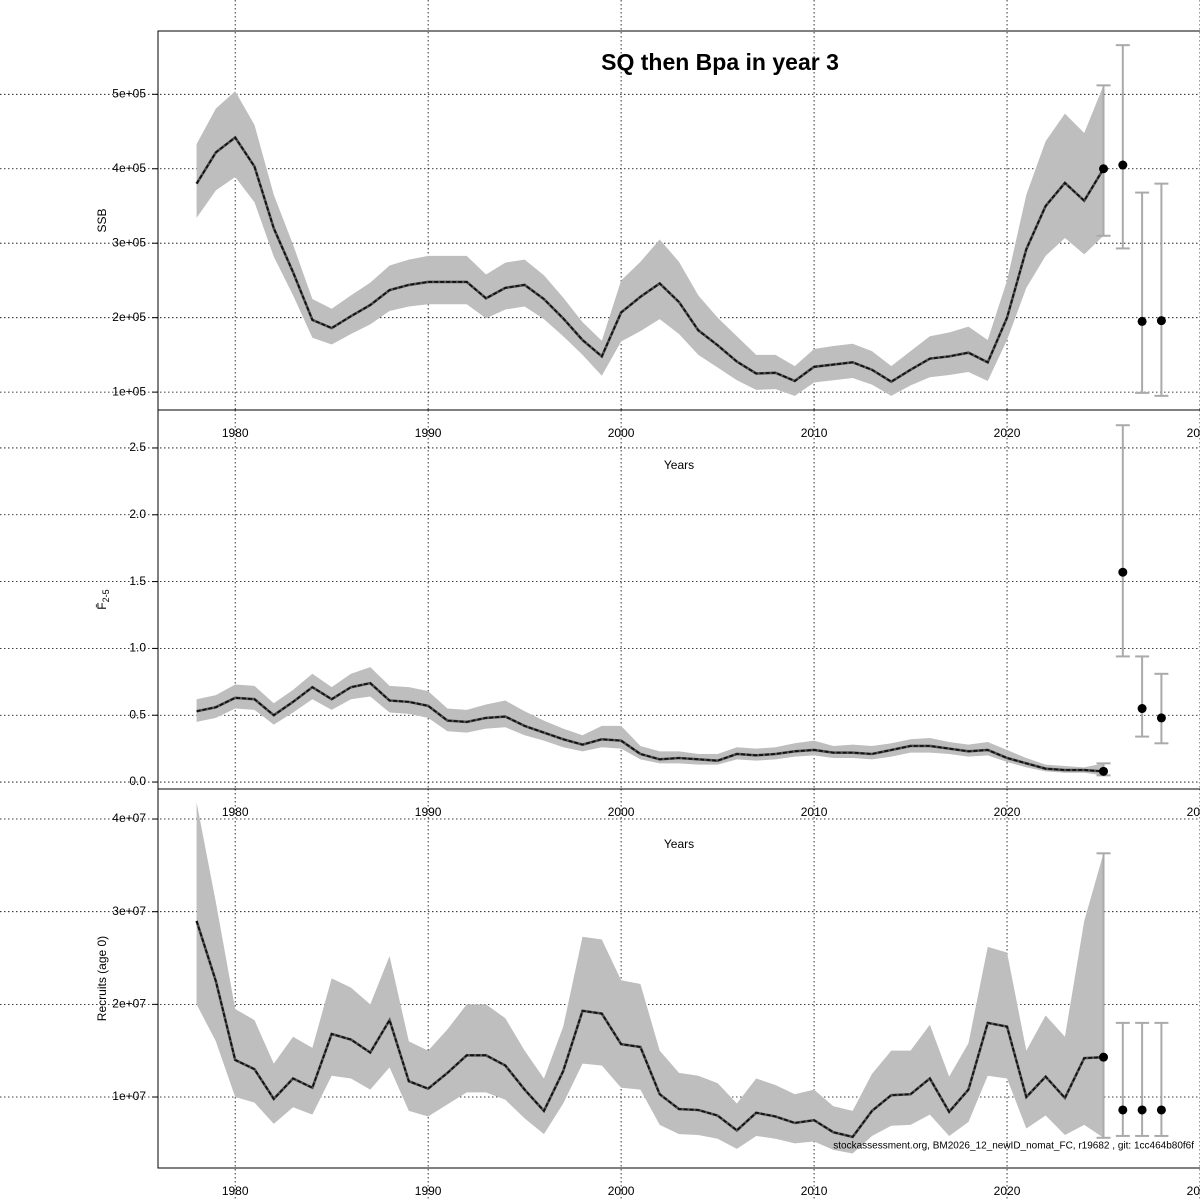 This screenshot has height=1200, width=1200. Describe the element at coordinates (137, 714) in the screenshot. I see `y-tick-label: 0.5` at that location.